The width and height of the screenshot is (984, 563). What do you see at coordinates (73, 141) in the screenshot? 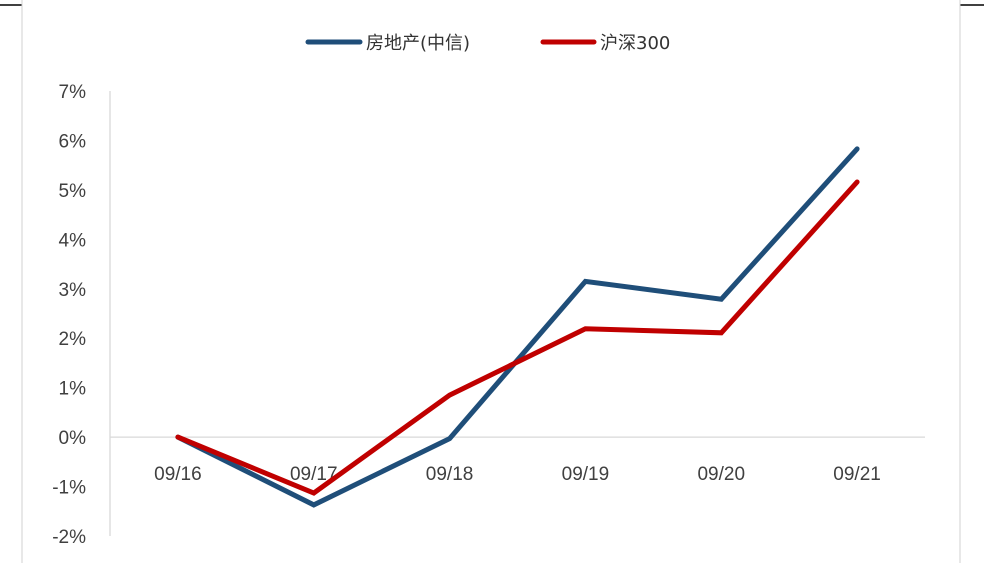
I see `y-tick-label: 6%` at bounding box center [73, 141].